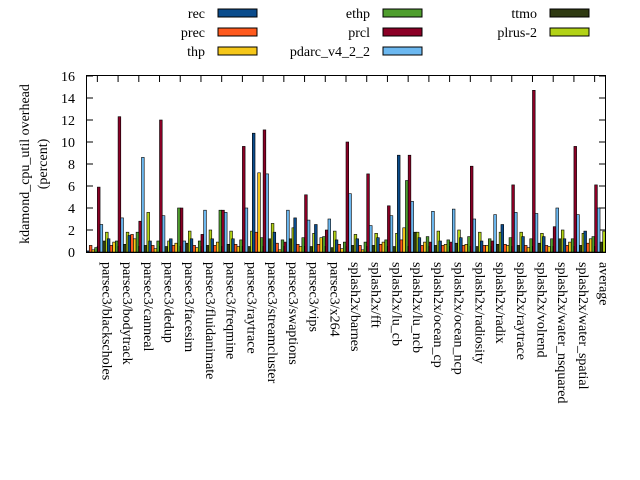 The height and width of the screenshot is (480, 640). I want to click on bar-rec-splash2x/radiosity, so click(461, 245).